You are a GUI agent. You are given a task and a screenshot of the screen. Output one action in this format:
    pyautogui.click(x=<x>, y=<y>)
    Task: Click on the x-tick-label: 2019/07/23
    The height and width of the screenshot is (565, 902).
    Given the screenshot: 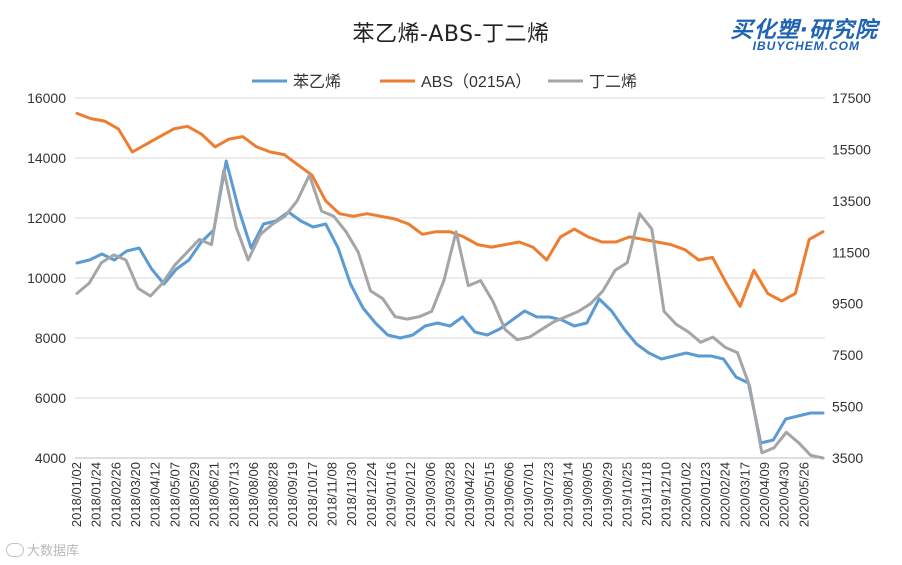 What is the action you would take?
    pyautogui.click(x=548, y=494)
    